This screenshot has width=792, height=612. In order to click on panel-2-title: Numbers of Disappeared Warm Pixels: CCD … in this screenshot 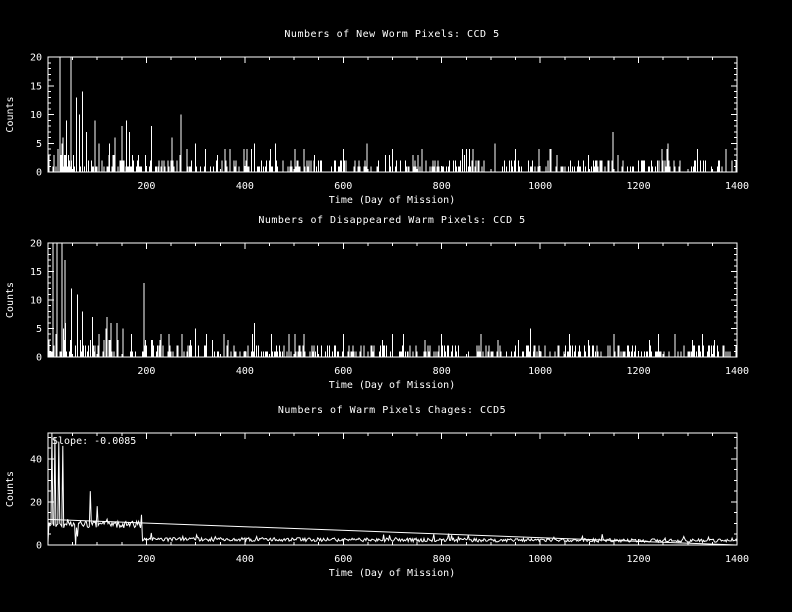, I will do `click(391, 220)`.